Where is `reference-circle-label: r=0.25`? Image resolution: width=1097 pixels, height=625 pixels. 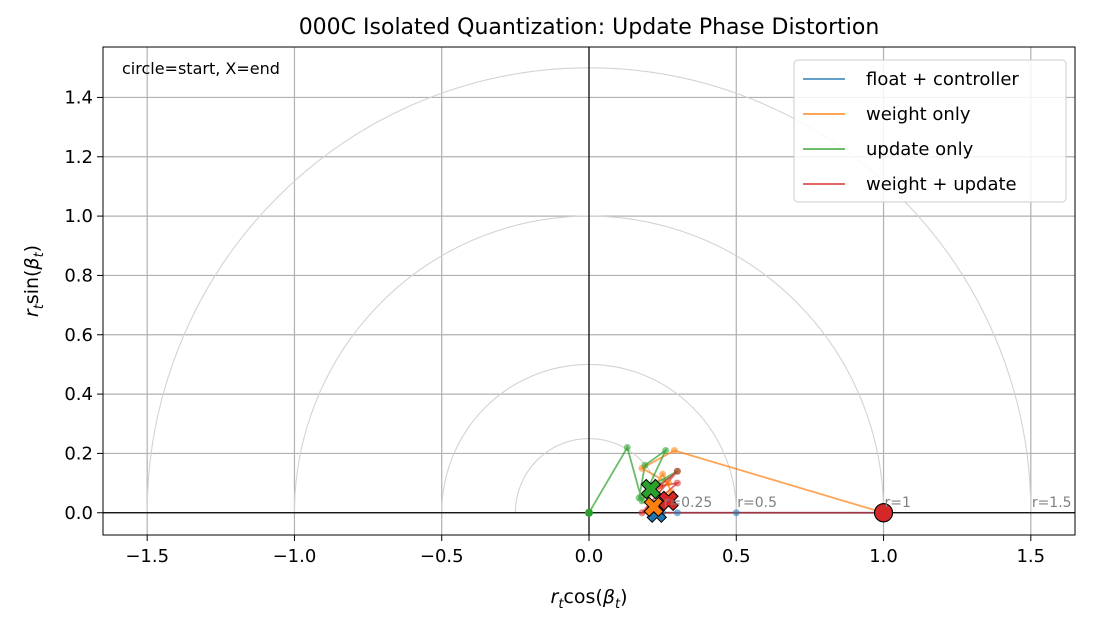 reference-circle-label: r=0.25 is located at coordinates (688, 503).